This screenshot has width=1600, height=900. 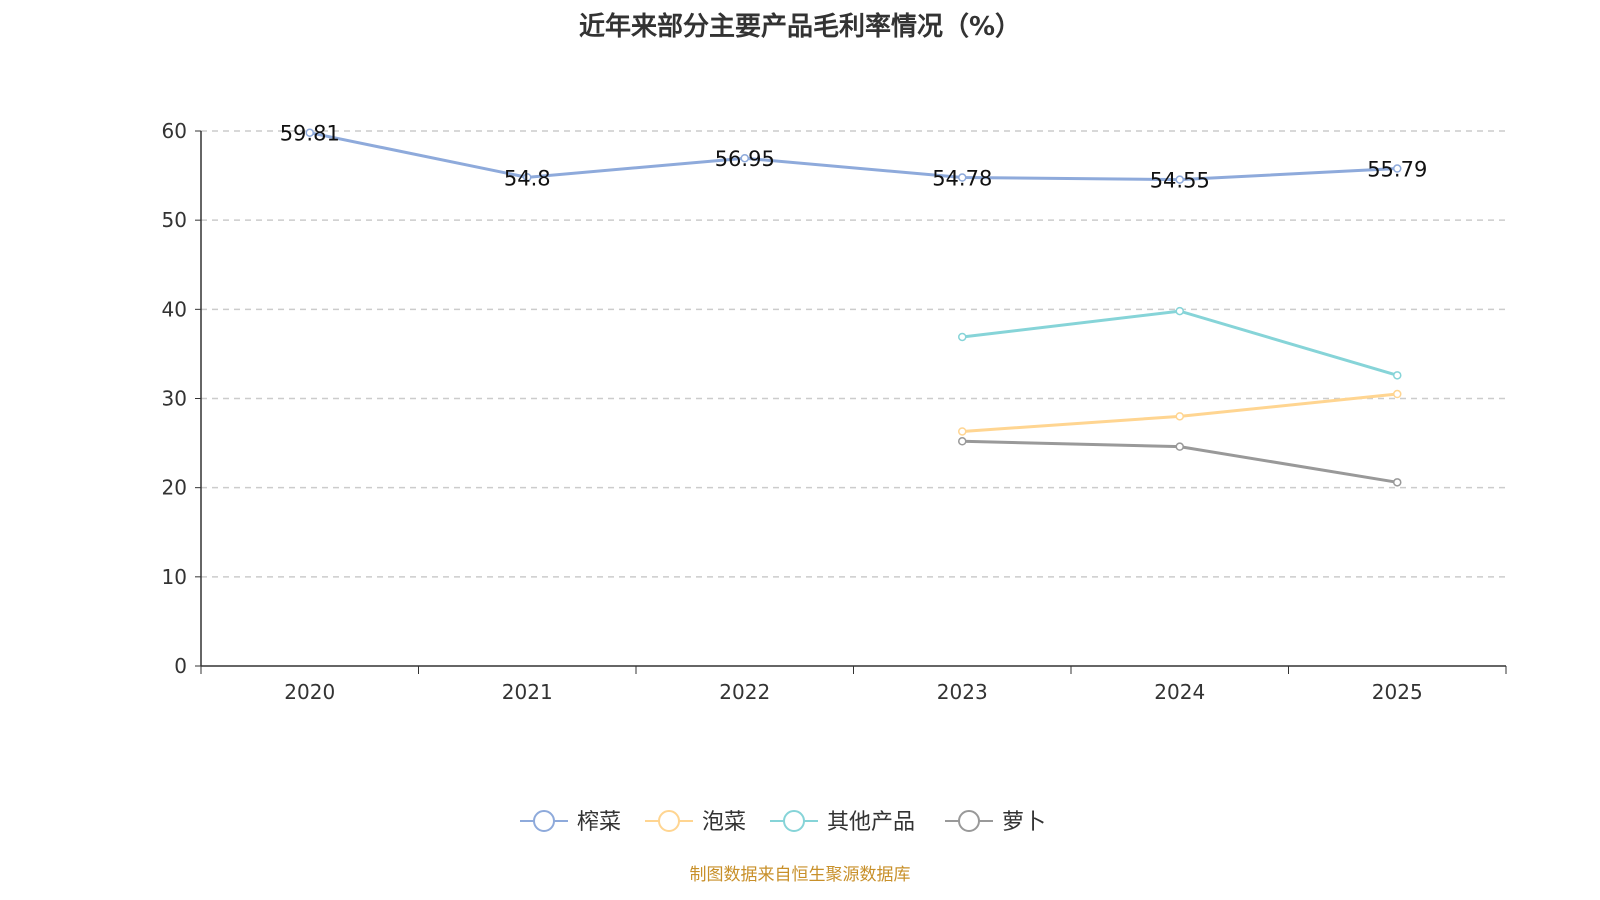 I want to click on y-tick-label: 0, so click(x=180, y=666).